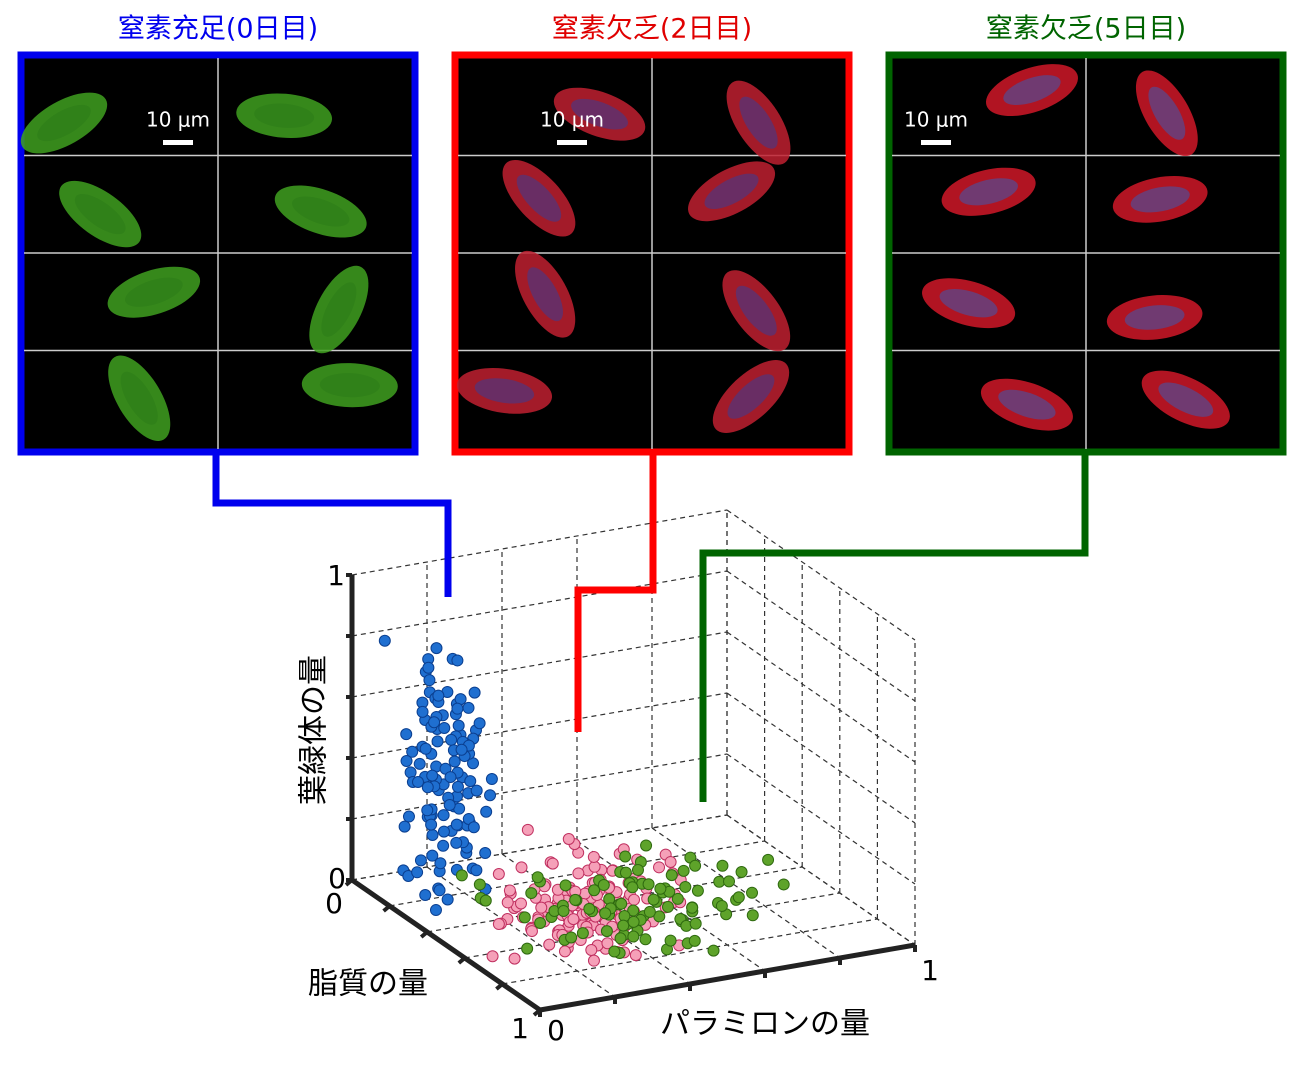 Image resolution: width=1296 pixels, height=1073 pixels. Describe the element at coordinates (178, 142) in the screenshot. I see `scale-bar` at that location.